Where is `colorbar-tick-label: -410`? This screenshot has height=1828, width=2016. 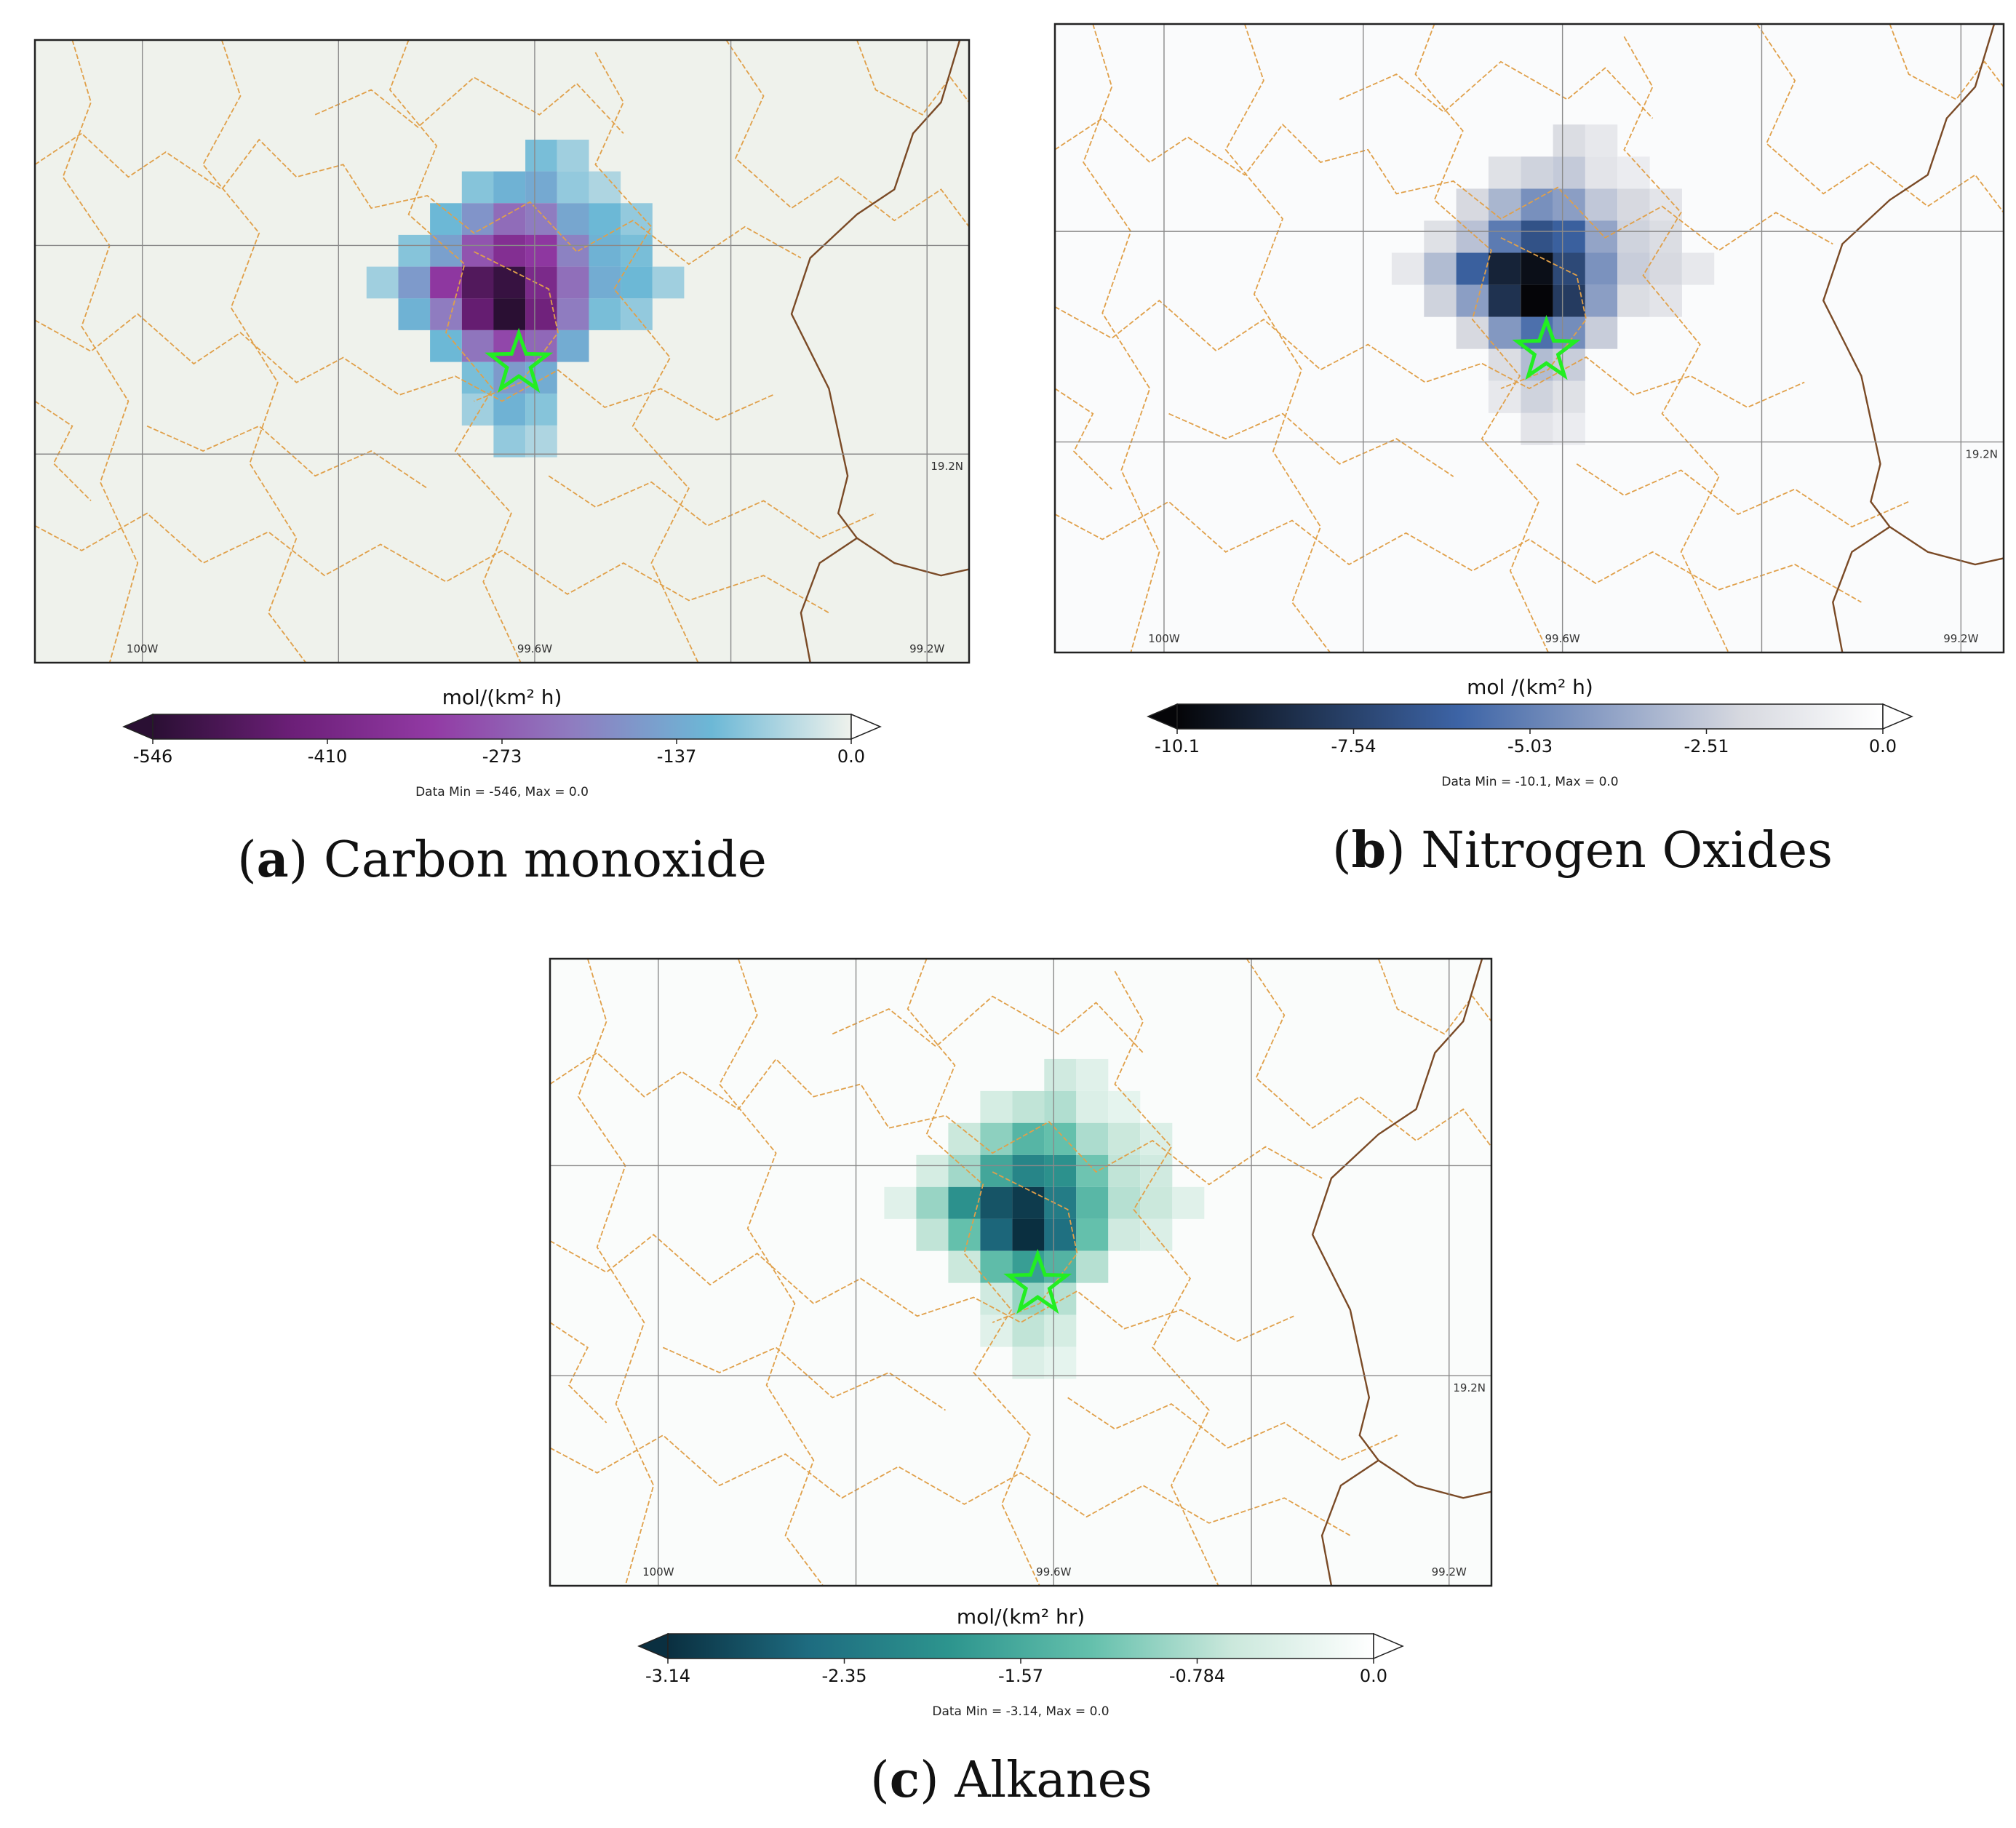
colorbar-tick-label: -410 is located at coordinates (327, 756).